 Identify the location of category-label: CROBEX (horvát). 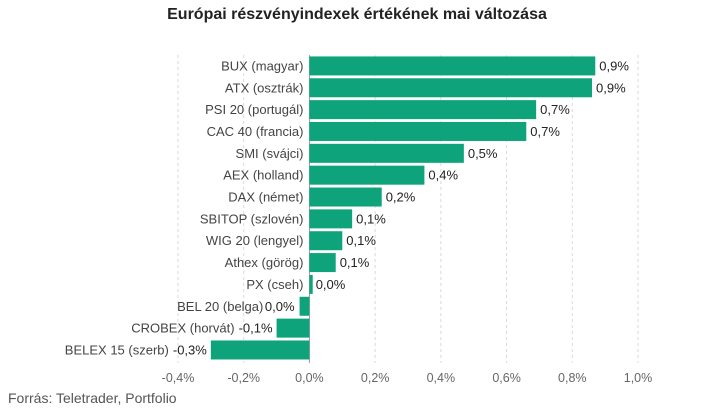
(182, 328).